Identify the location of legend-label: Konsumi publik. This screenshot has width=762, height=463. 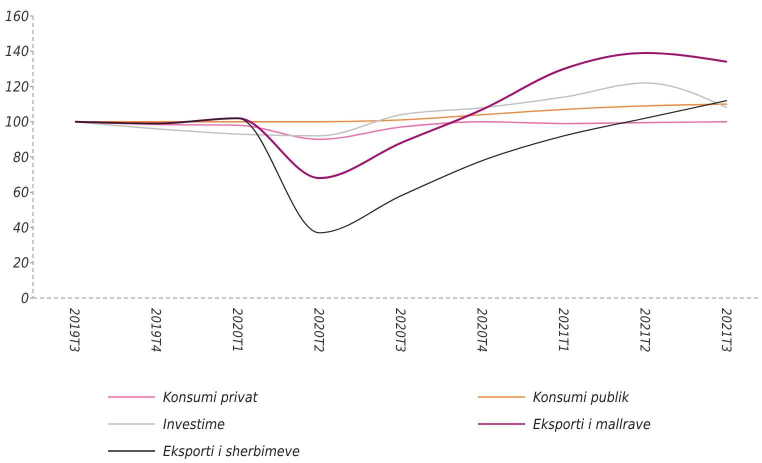
(581, 398).